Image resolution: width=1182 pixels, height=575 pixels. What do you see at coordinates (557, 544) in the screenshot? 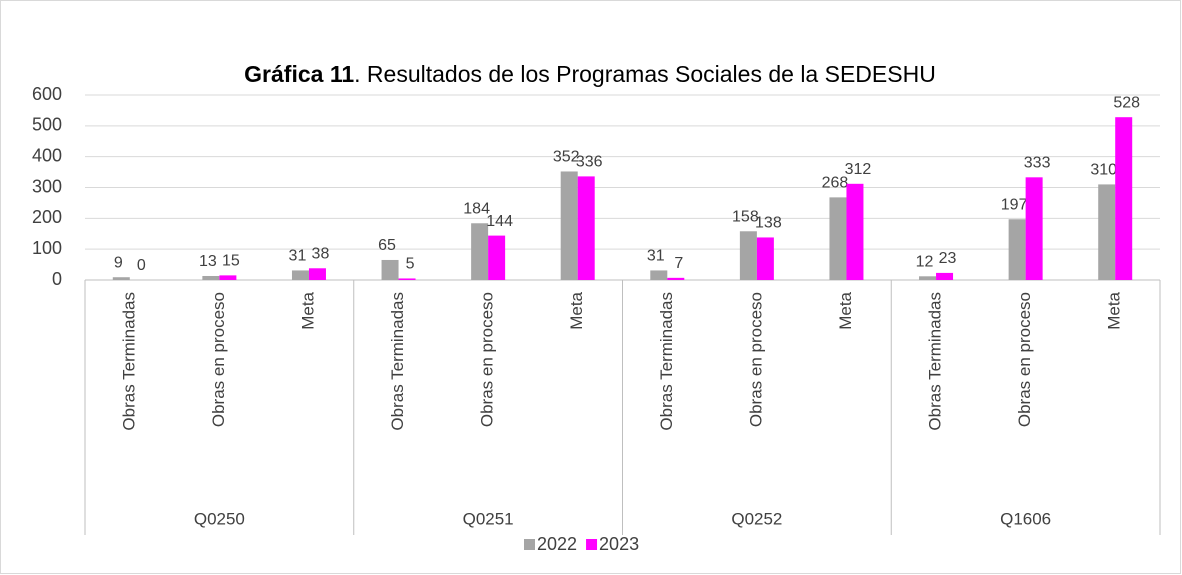
I see `legend-label: 2022` at bounding box center [557, 544].